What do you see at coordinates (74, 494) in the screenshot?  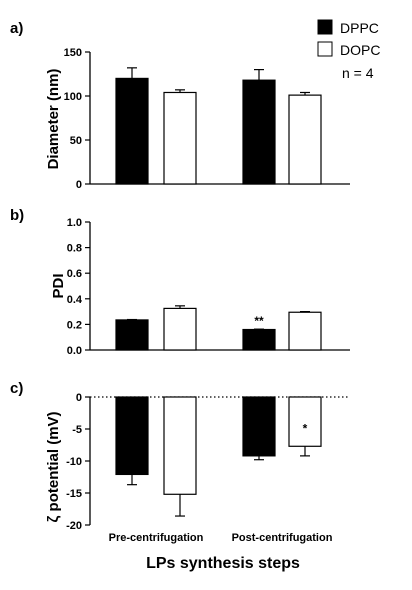 I see `y-tick-label: -15` at bounding box center [74, 494].